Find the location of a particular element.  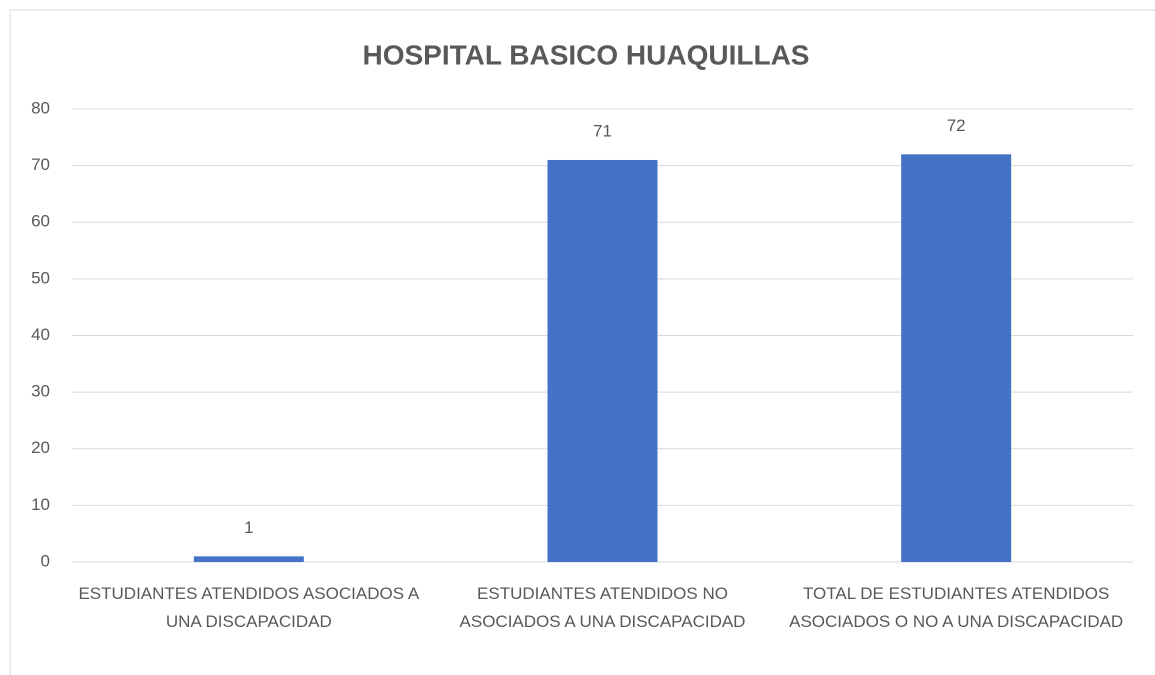

y-tick-label: 60 is located at coordinates (40, 221).